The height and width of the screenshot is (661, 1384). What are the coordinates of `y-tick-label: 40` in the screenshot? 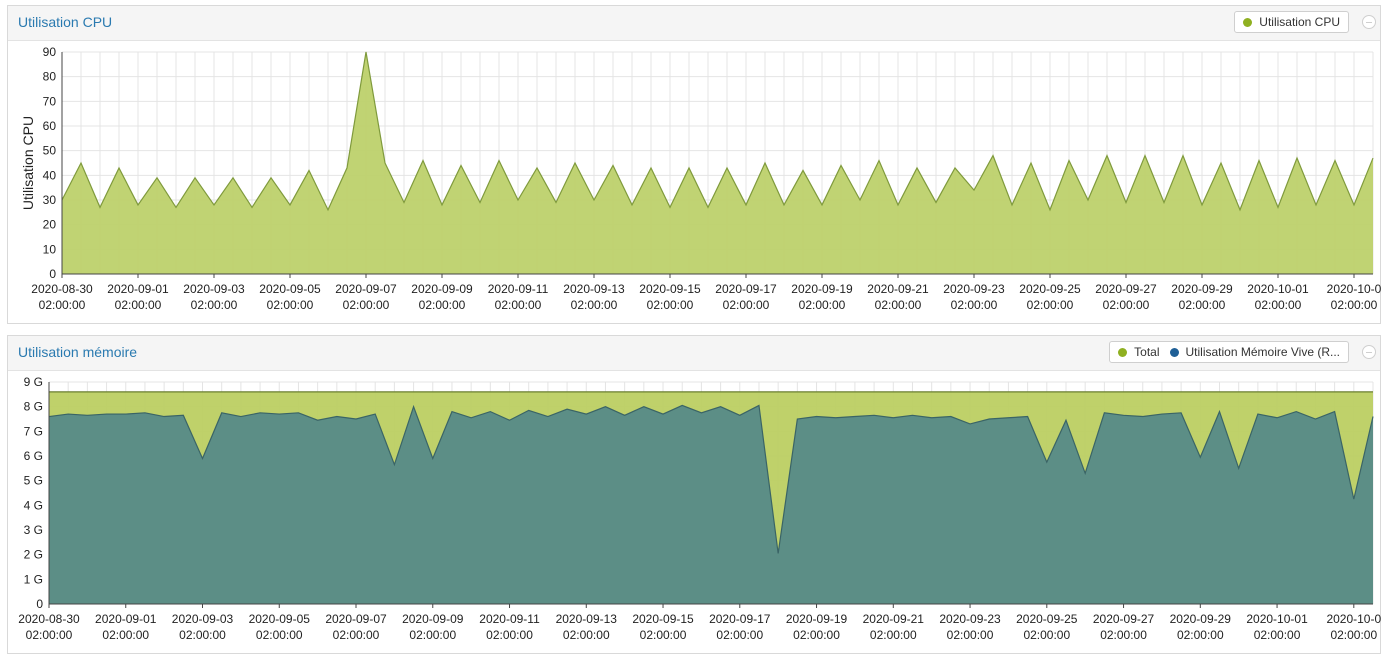 It's located at (50, 175).